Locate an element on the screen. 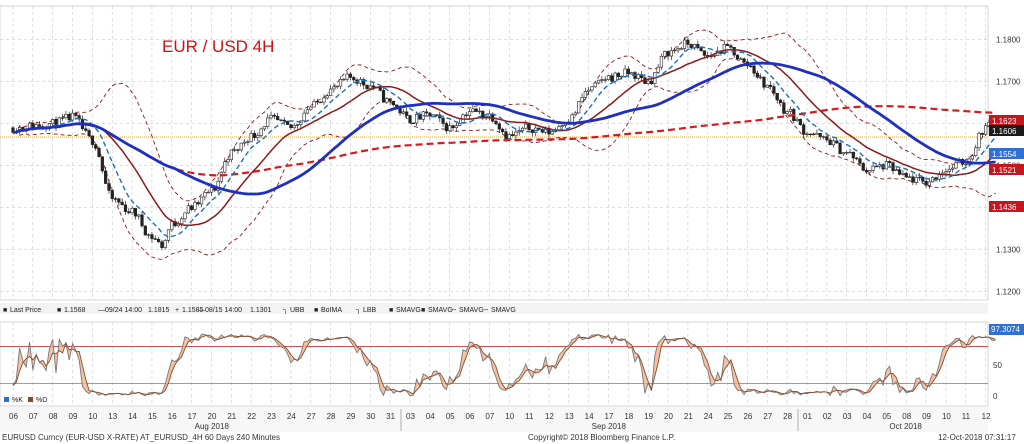  last-price-key-swatch: ■ is located at coordinates (5, 310).